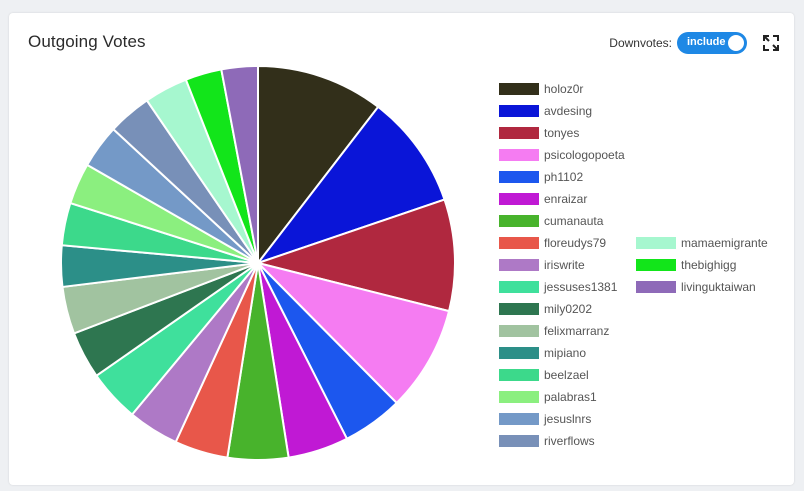 Image resolution: width=804 pixels, height=491 pixels. Describe the element at coordinates (568, 111) in the screenshot. I see `legend-label: avdesing` at that location.